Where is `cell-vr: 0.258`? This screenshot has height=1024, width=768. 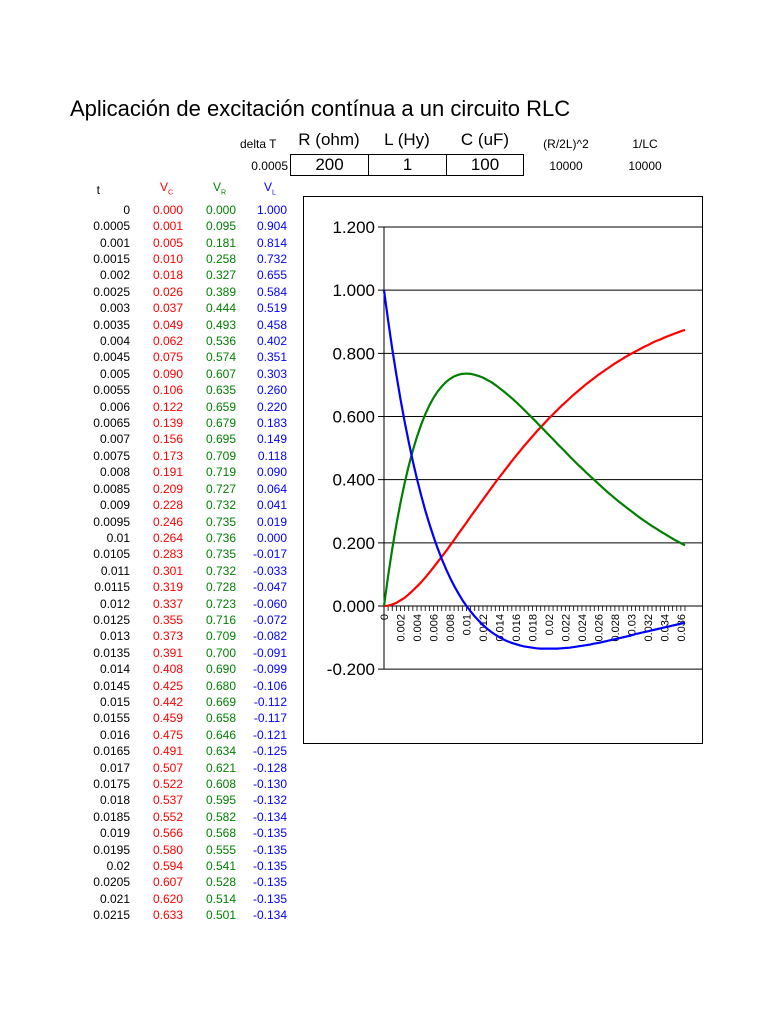
cell-vr: 0.258 is located at coordinates (220, 259).